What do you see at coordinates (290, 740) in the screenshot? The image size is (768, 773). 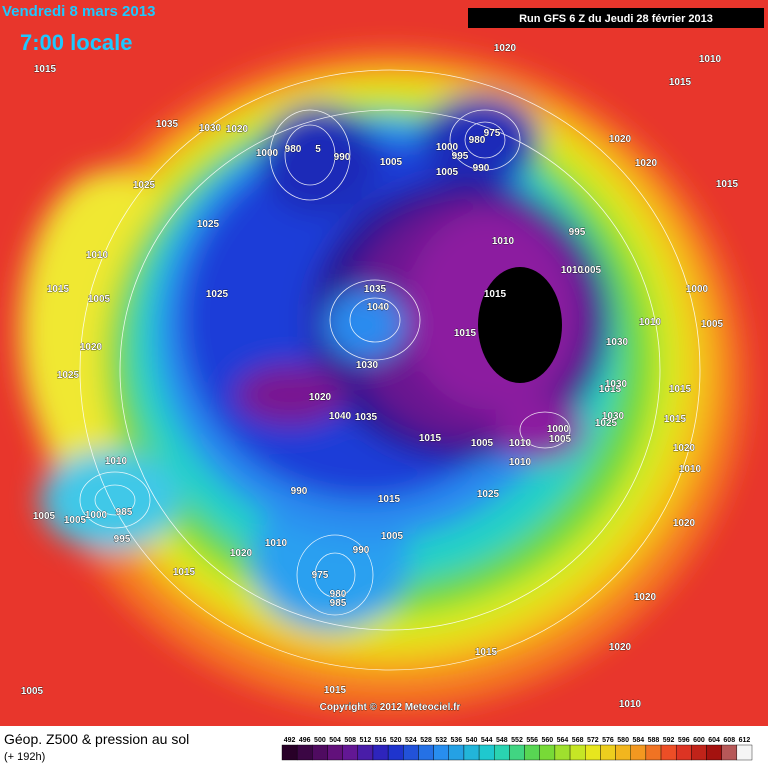 I see `color-tick-label: 492` at bounding box center [290, 740].